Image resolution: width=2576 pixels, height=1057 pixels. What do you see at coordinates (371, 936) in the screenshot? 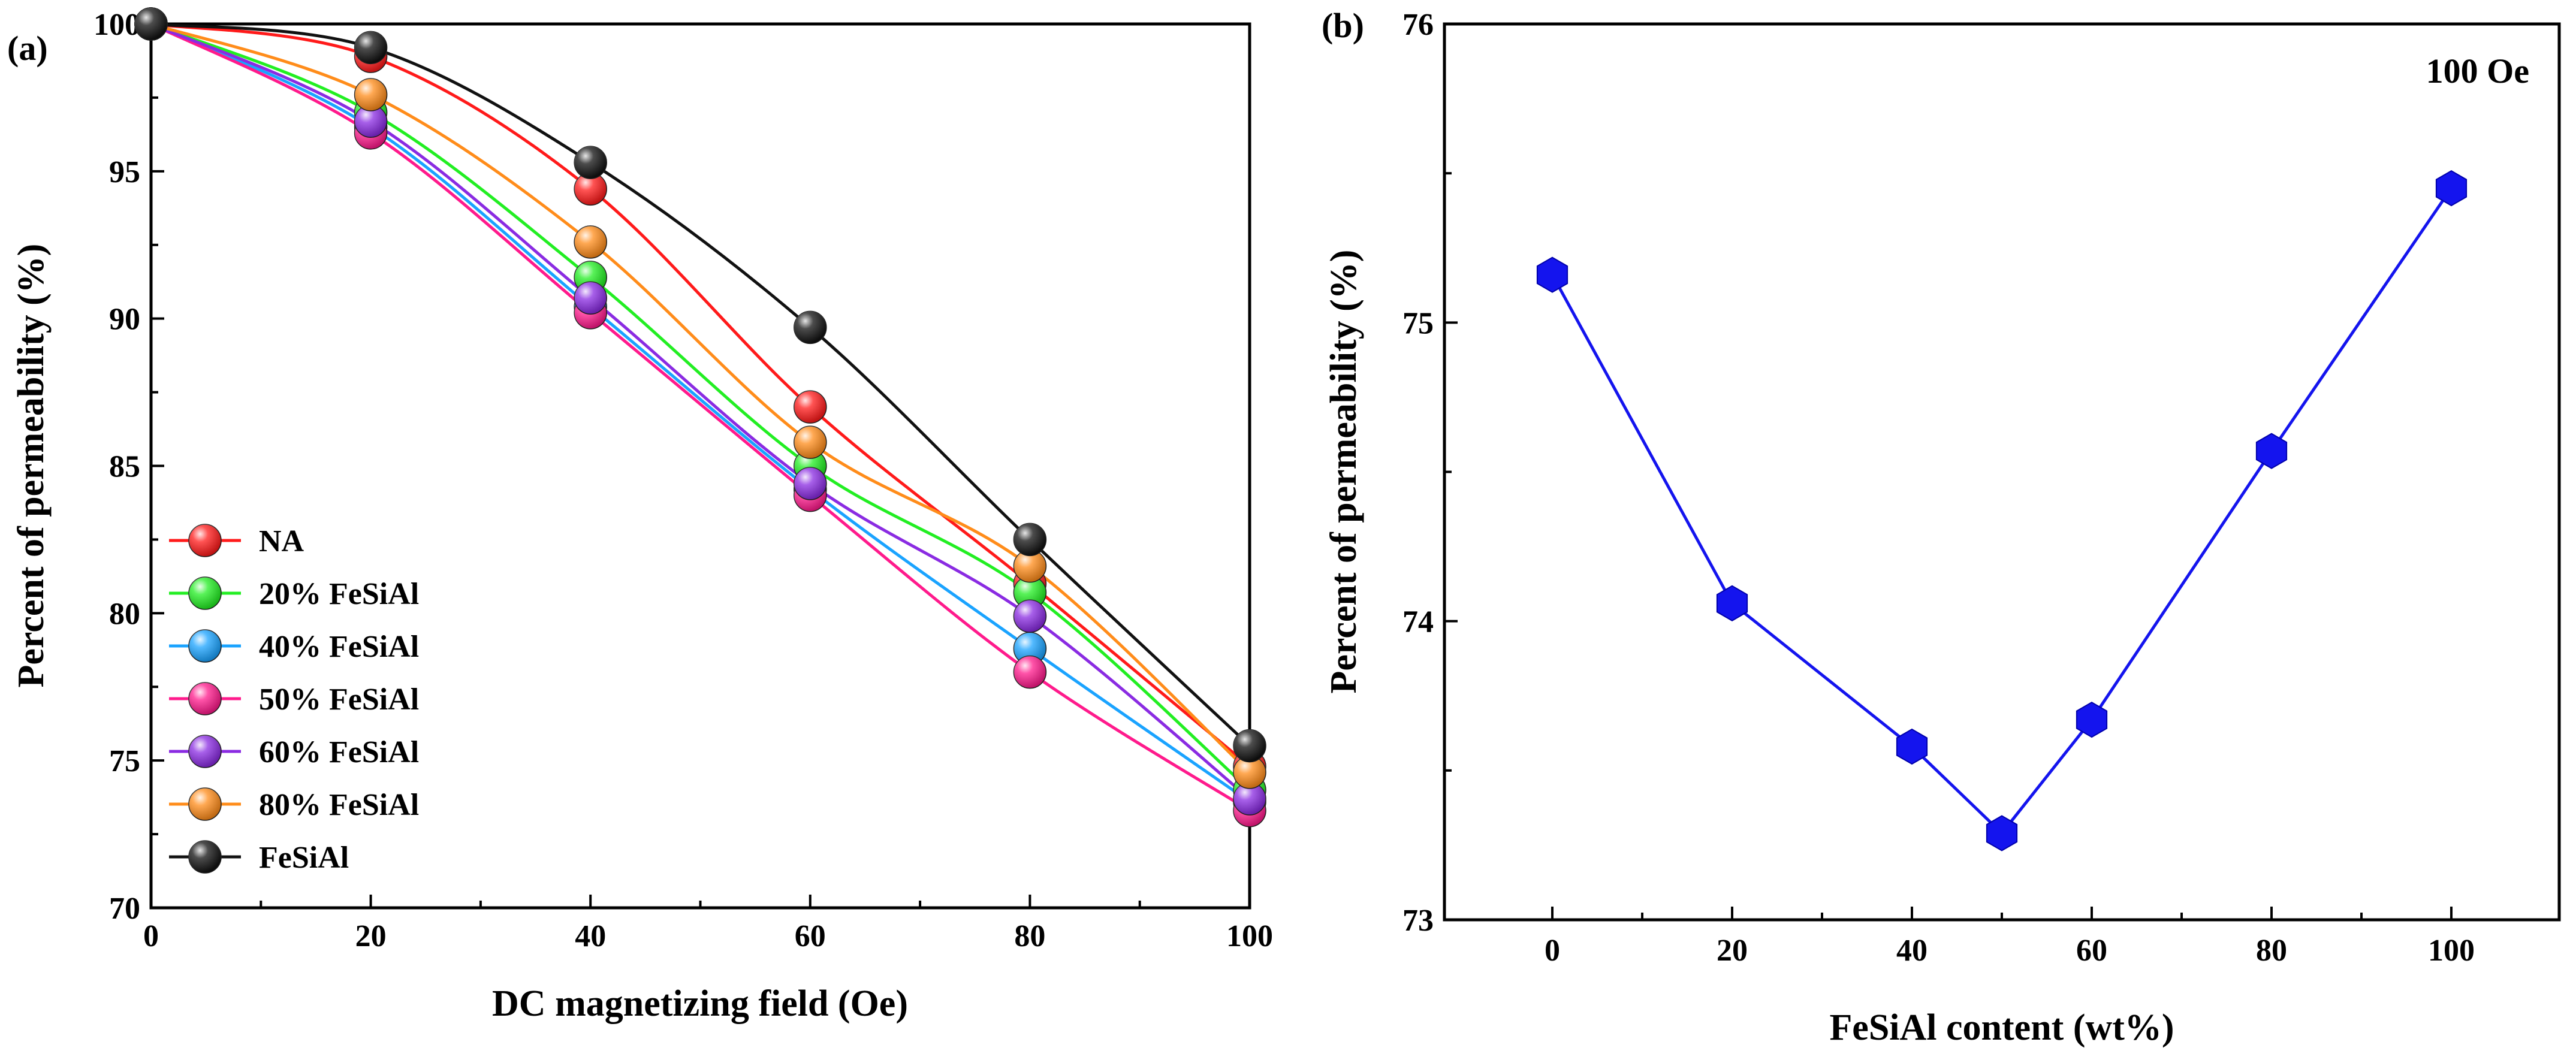
I see `x-tick-label-a: 20` at bounding box center [371, 936].